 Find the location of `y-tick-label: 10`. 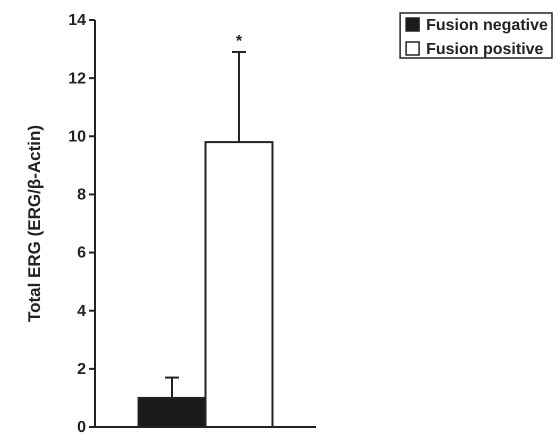

y-tick-label: 10 is located at coordinates (77, 137).